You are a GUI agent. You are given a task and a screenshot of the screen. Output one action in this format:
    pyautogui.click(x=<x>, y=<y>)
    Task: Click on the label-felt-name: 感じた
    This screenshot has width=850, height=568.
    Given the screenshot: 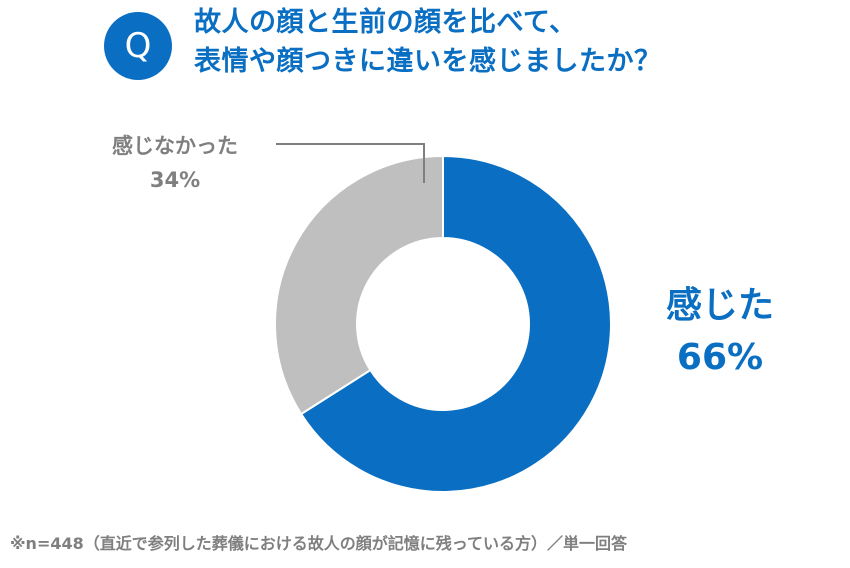 What is the action you would take?
    pyautogui.click(x=719, y=305)
    